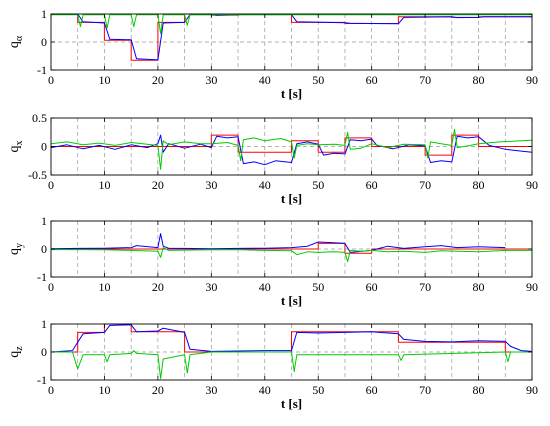  Describe the element at coordinates (16, 41) in the screenshot. I see `y-axis-label: qα` at that location.